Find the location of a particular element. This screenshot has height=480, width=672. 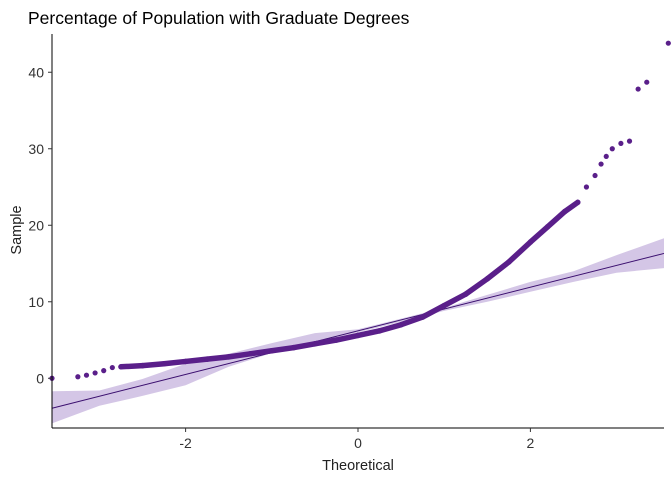

x-tick-label: 2 is located at coordinates (530, 443).